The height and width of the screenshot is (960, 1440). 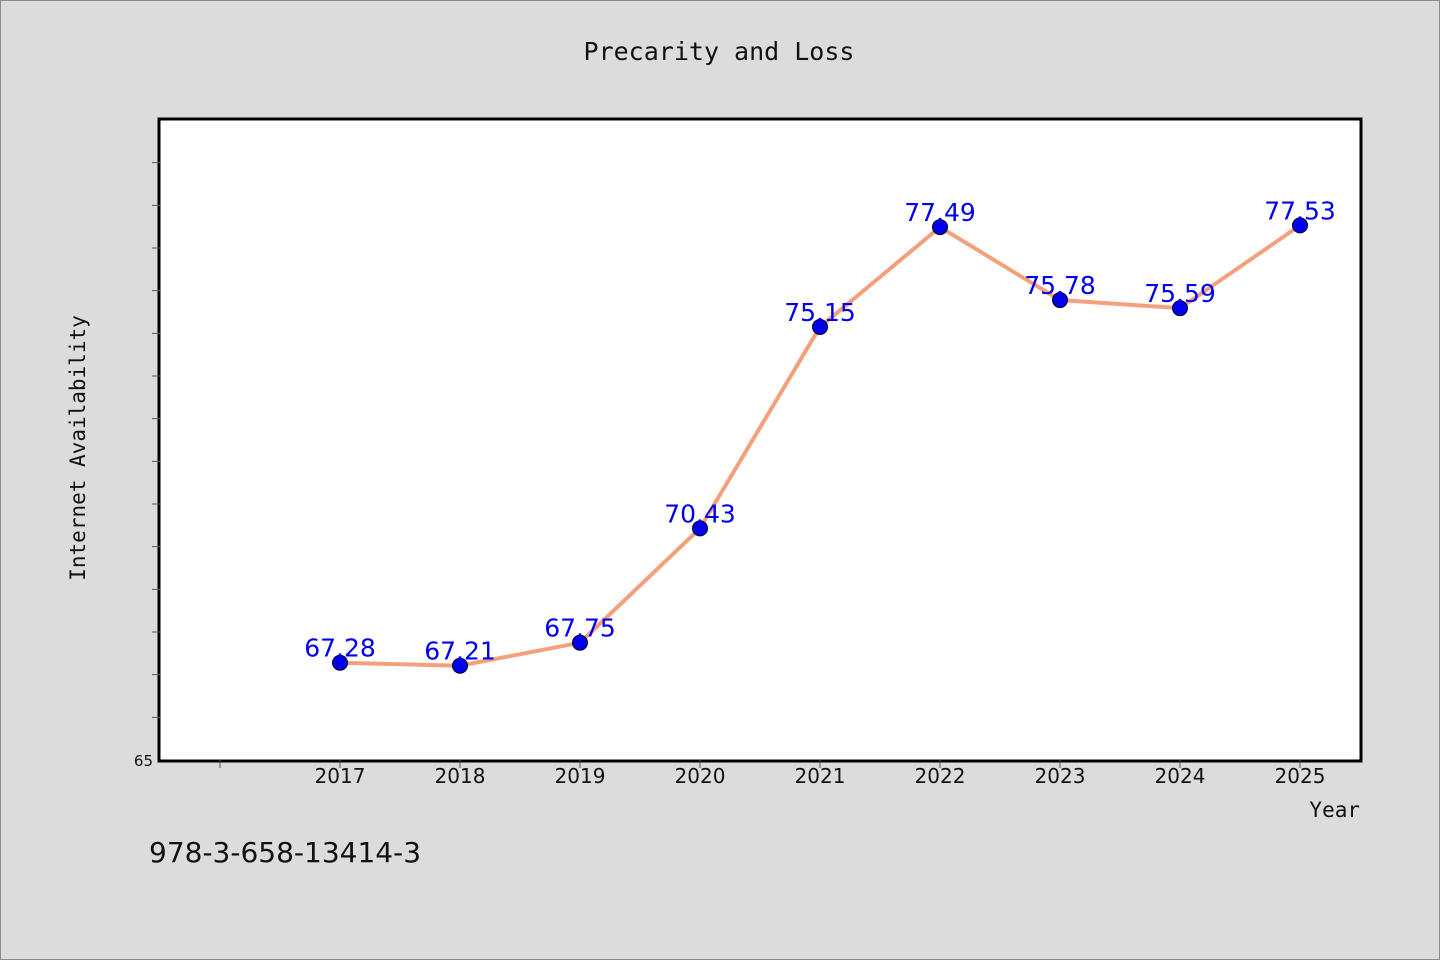 What do you see at coordinates (1060, 776) in the screenshot?
I see `x-tick-label: 2023` at bounding box center [1060, 776].